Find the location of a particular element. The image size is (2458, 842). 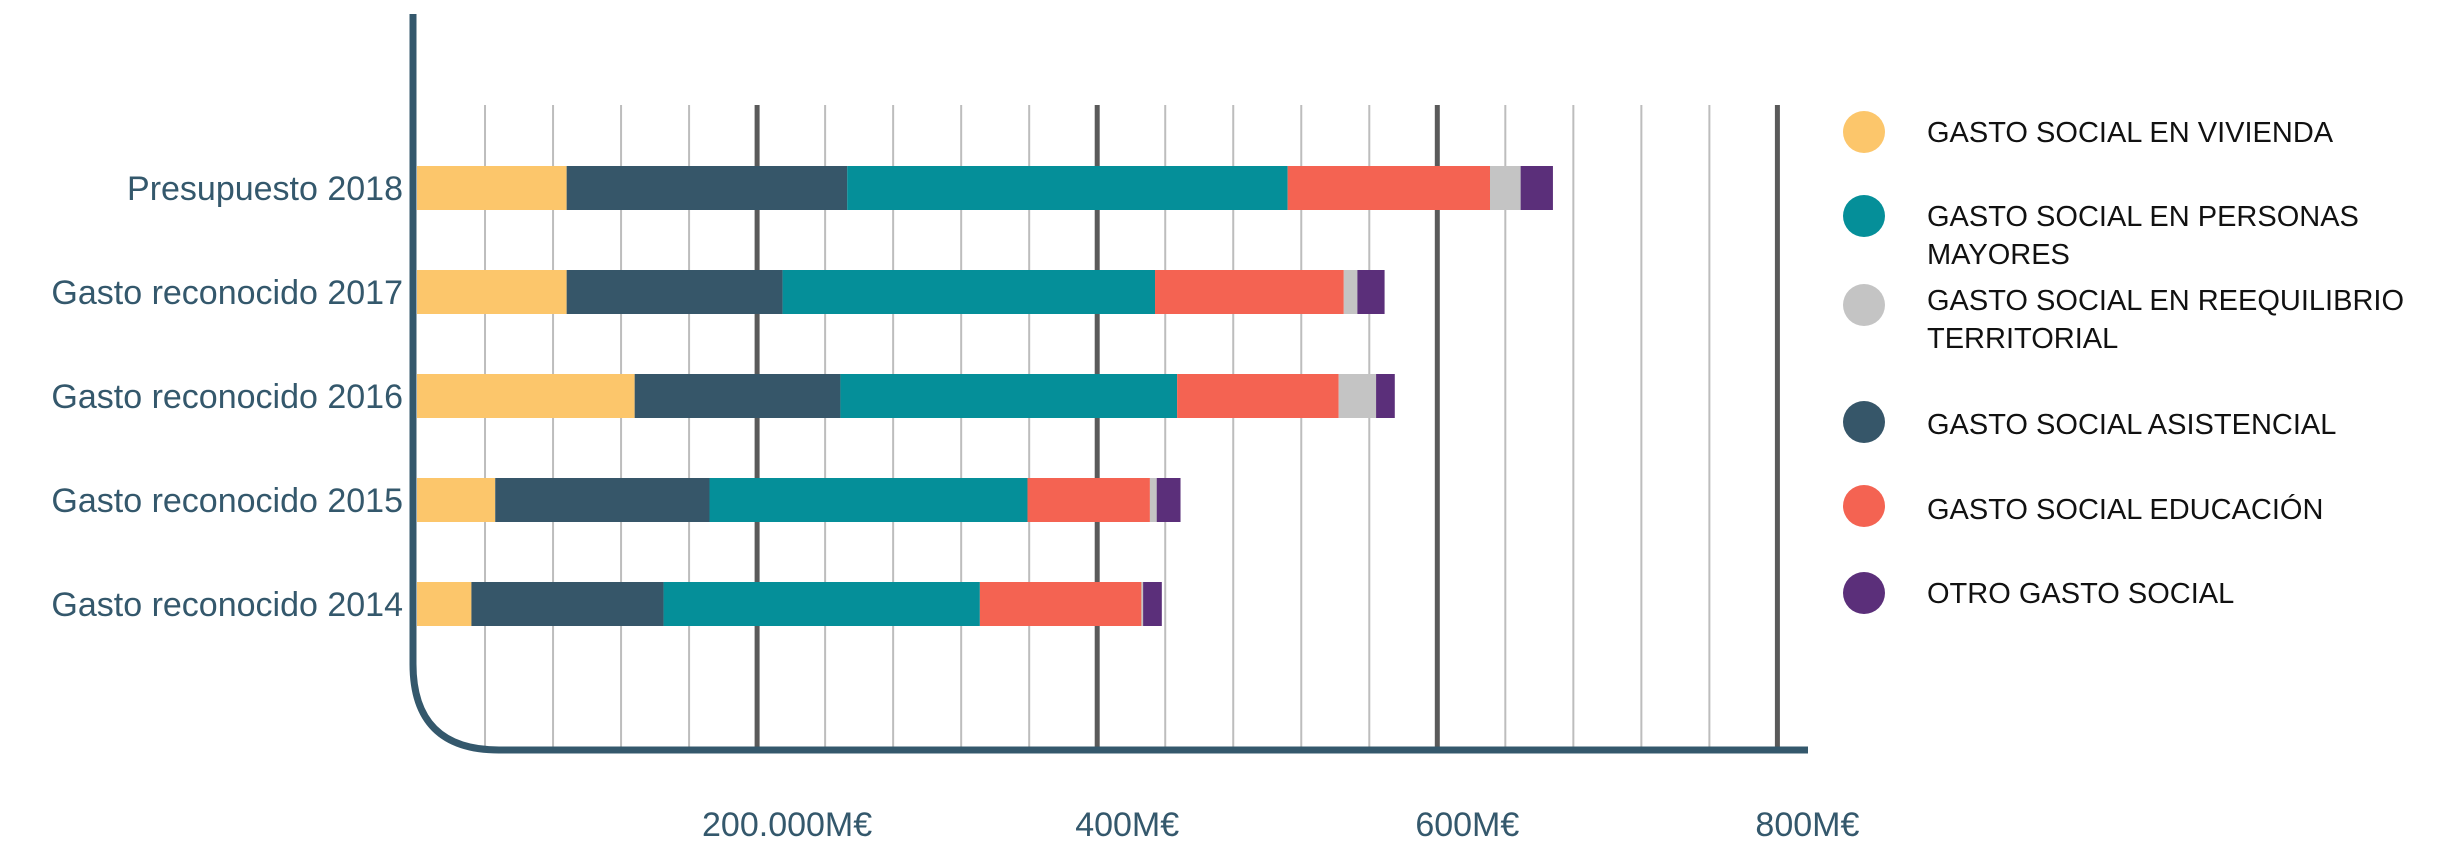

legend-label: GASTO SOCIAL EN VIVIENDA is located at coordinates (2130, 133).